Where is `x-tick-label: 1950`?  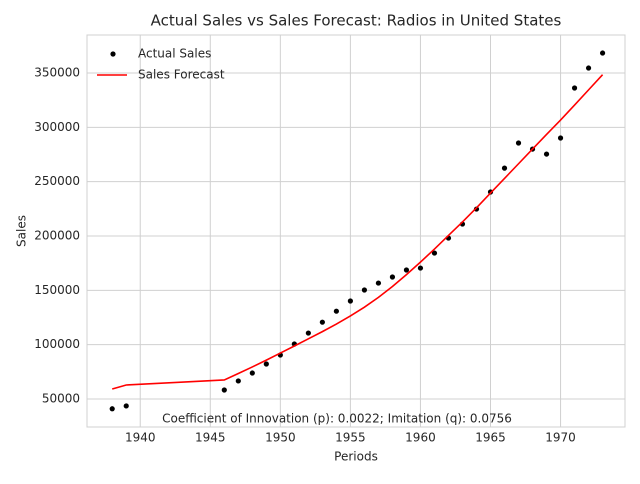 x-tick-label: 1950 is located at coordinates (280, 438).